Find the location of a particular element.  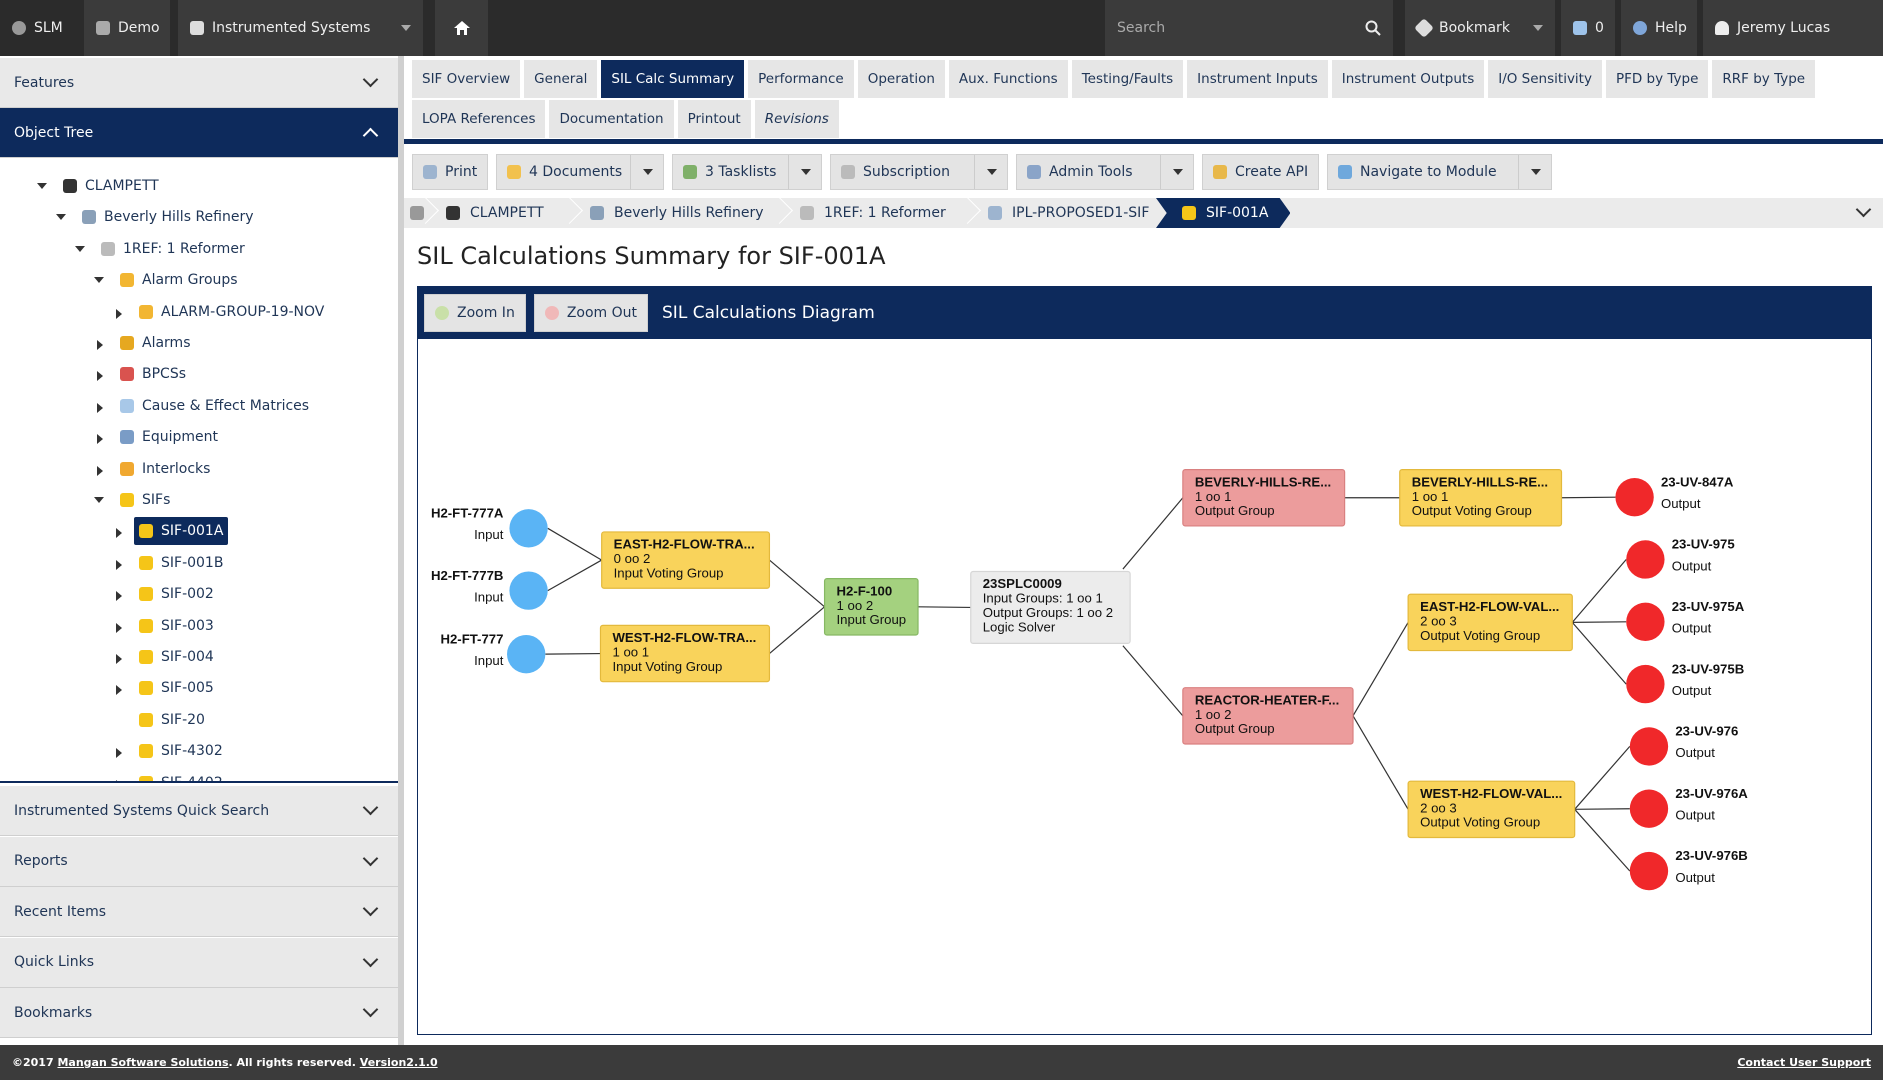

object-tree-header: Object Tree is located at coordinates (199, 133).